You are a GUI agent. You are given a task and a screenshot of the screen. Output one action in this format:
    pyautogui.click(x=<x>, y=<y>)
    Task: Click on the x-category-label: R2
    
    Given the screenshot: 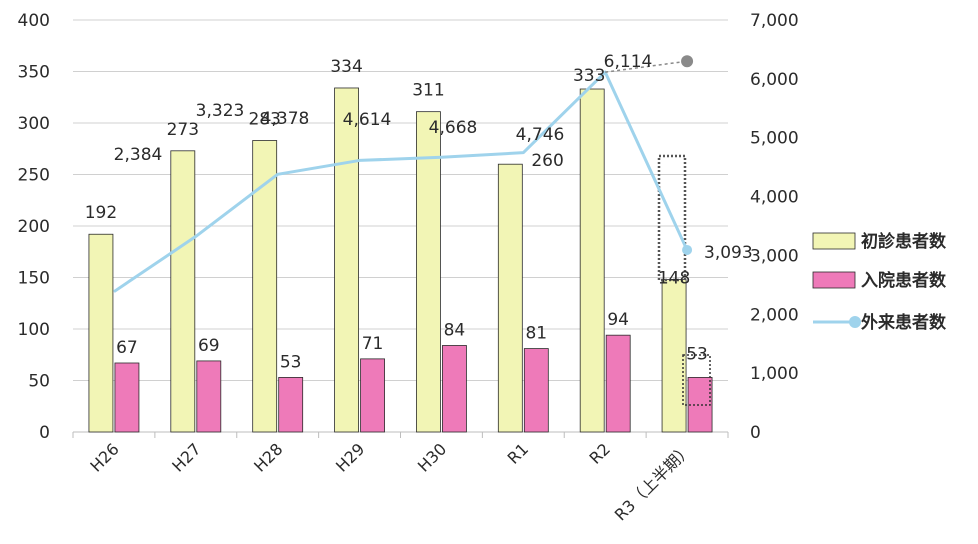 What is the action you would take?
    pyautogui.click(x=600, y=453)
    